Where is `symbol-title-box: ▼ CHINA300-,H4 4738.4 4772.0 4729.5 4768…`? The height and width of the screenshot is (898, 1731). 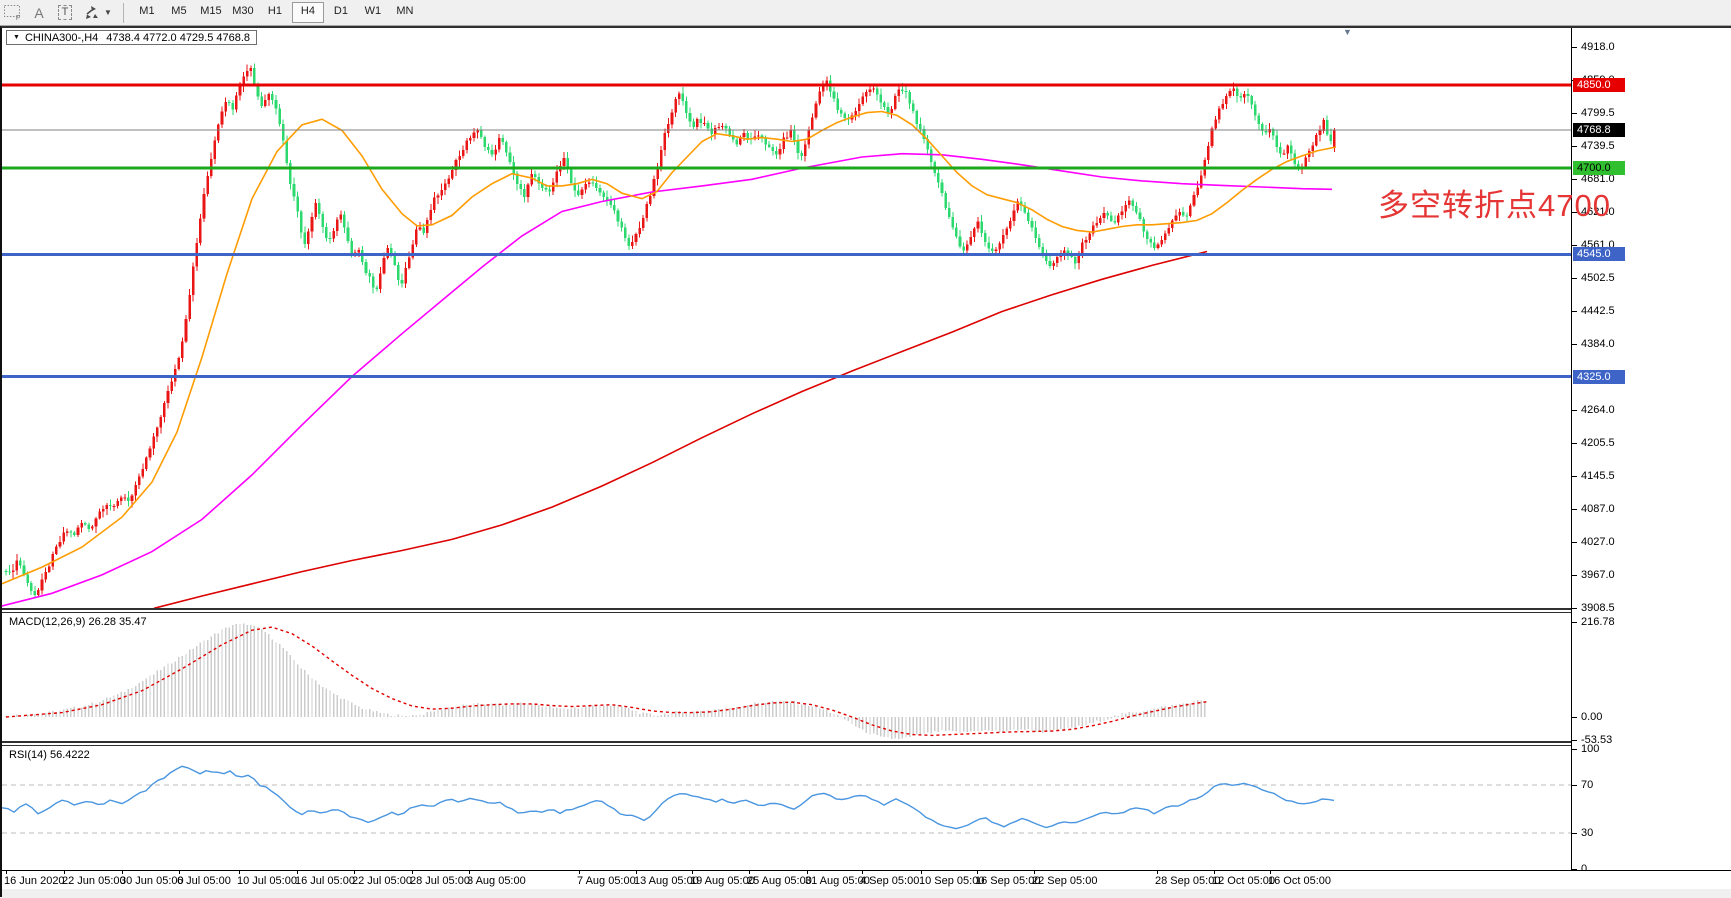
symbol-title-box: ▼ CHINA300-,H4 4738.4 4772.0 4729.5 4768… is located at coordinates (132, 37).